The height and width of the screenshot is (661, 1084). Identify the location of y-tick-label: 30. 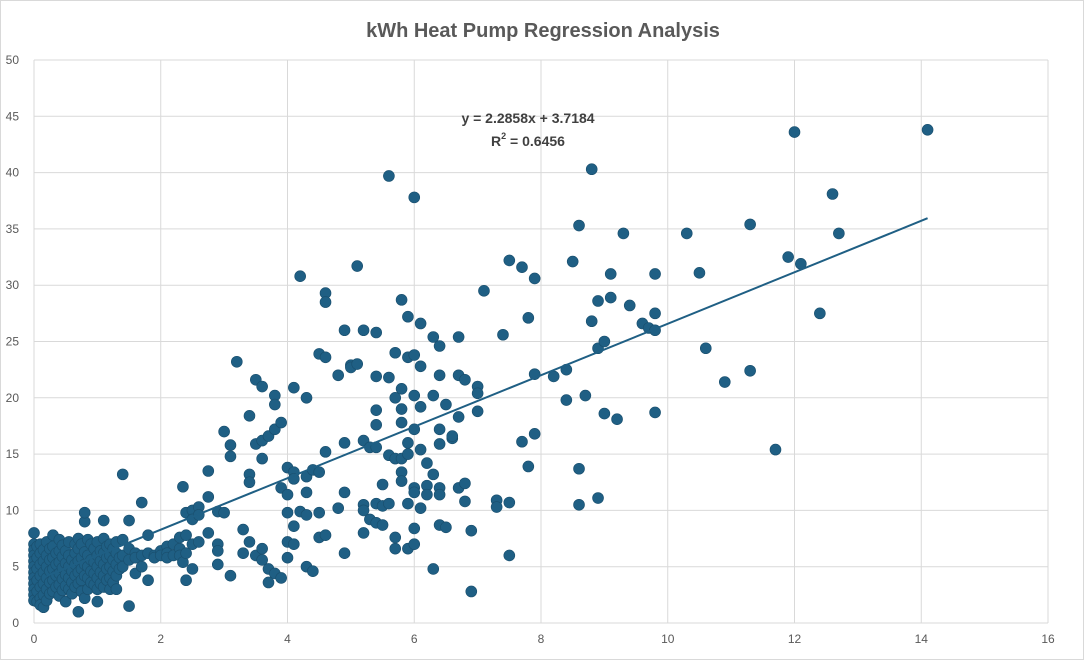
(13, 285).